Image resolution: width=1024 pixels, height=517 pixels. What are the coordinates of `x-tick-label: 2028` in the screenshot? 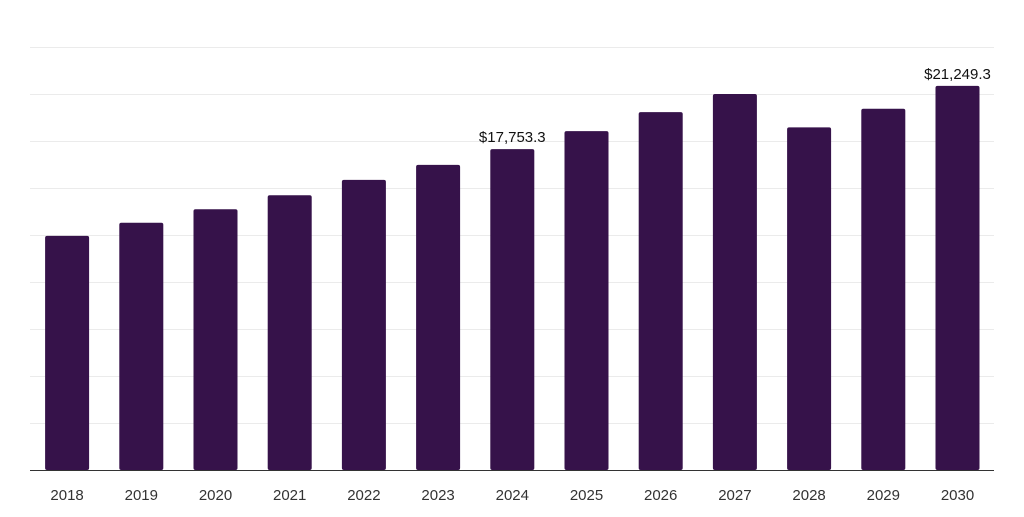 It's located at (808, 495).